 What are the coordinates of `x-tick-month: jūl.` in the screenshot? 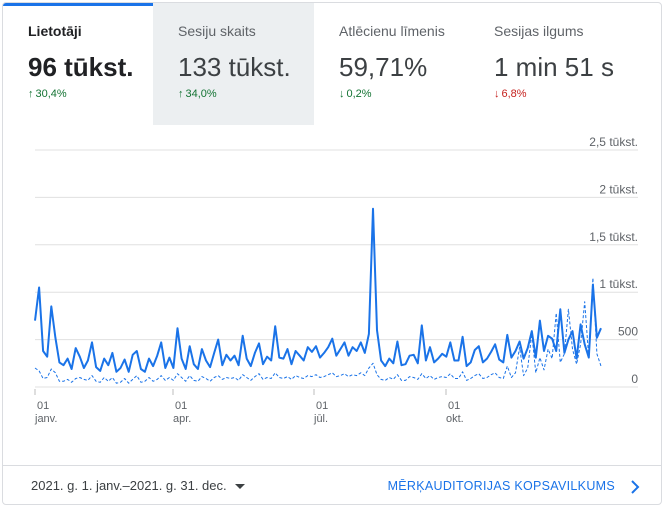 It's located at (320, 419).